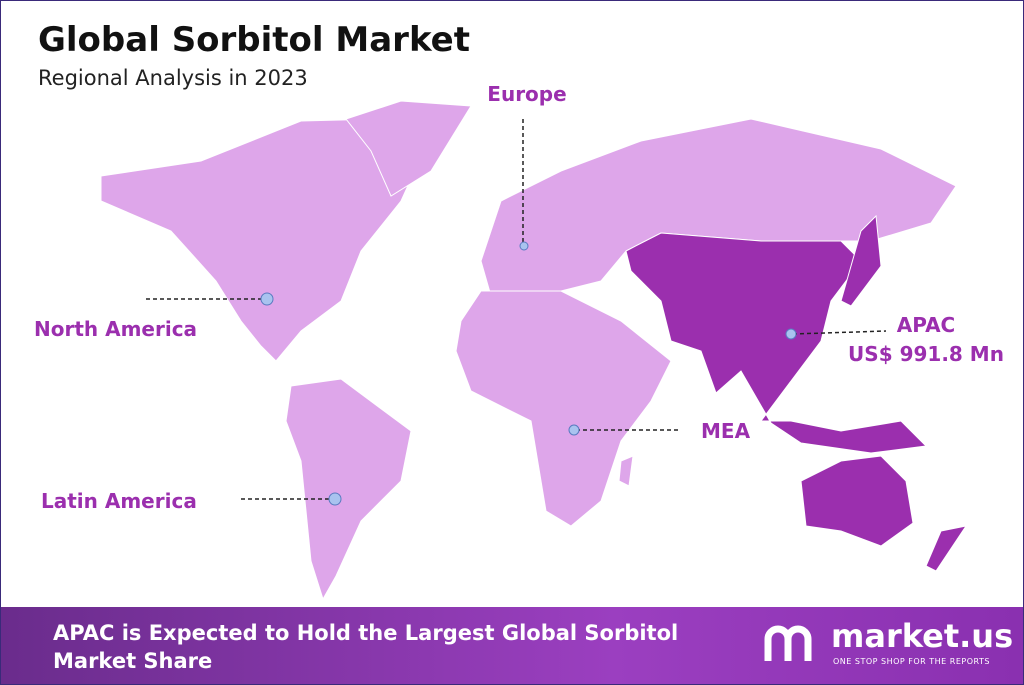 This screenshot has height=685, width=1024. Describe the element at coordinates (922, 636) in the screenshot. I see `brand: market.us` at that location.